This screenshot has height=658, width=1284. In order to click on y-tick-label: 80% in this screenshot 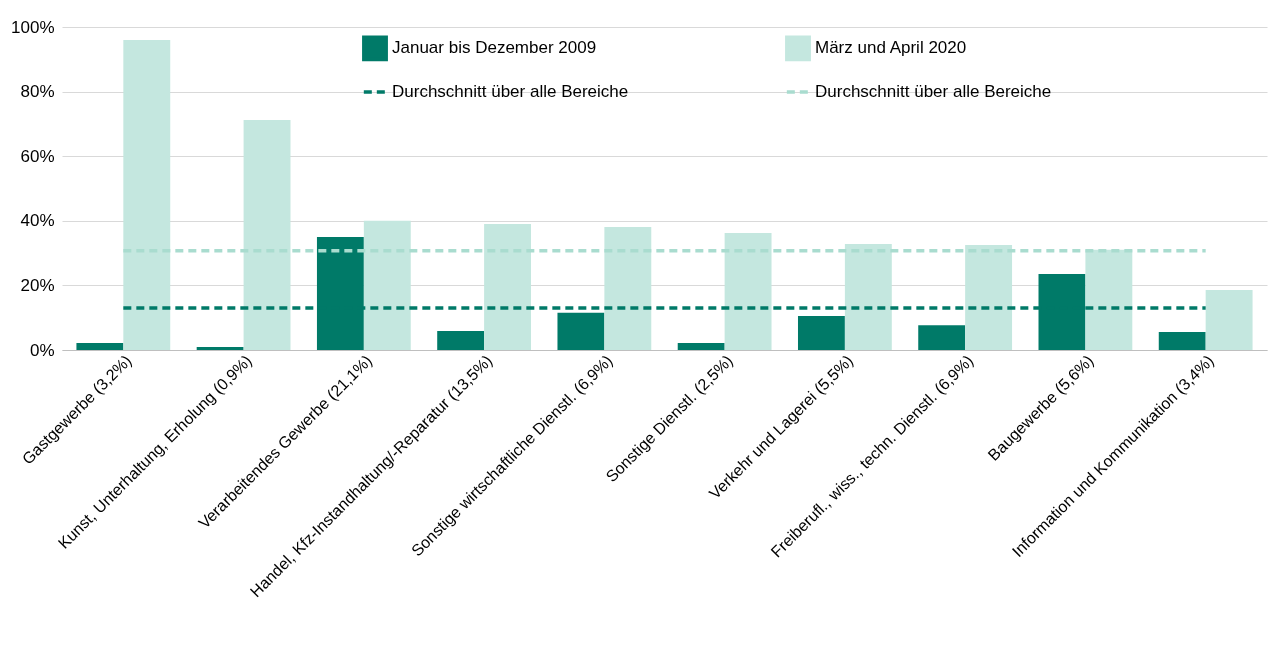, I will do `click(37, 92)`.